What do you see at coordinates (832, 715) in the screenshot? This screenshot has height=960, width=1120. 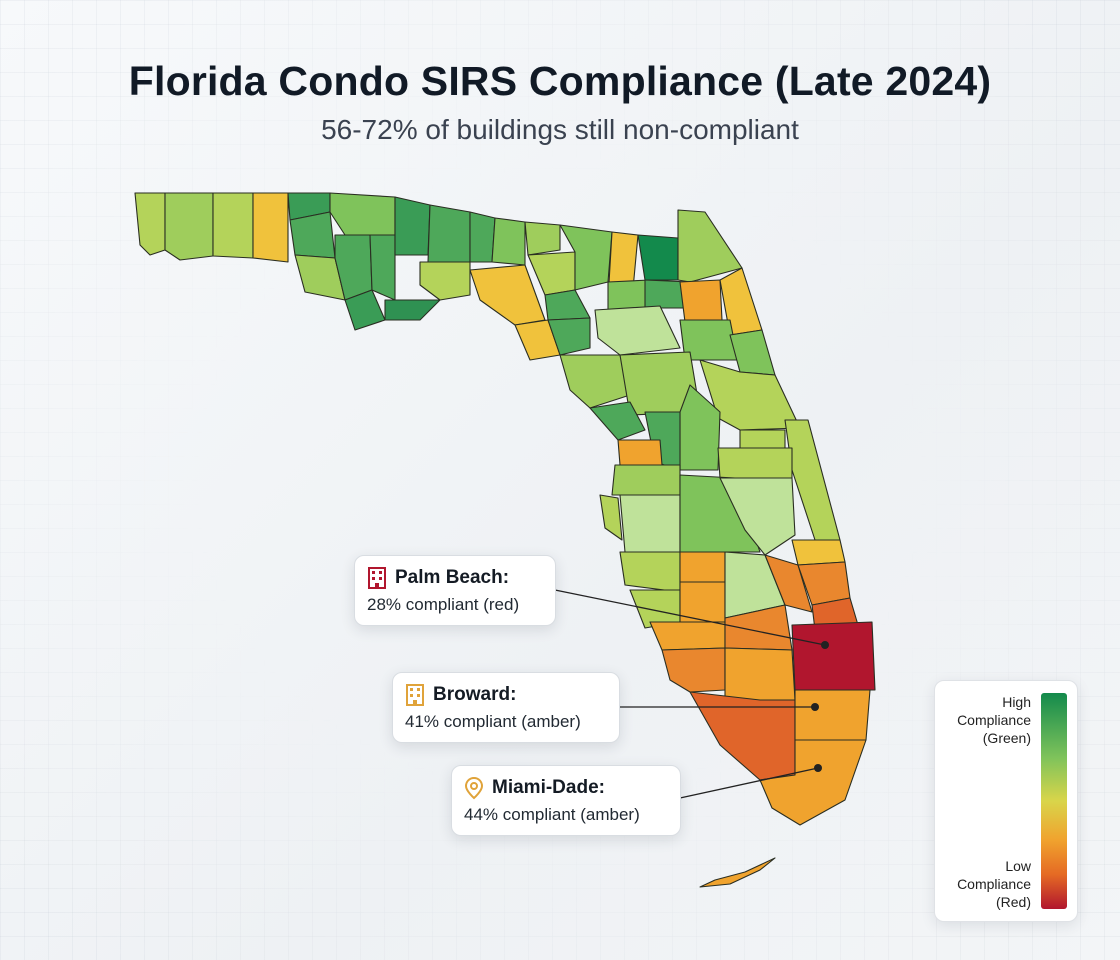 I see `county-broward` at bounding box center [832, 715].